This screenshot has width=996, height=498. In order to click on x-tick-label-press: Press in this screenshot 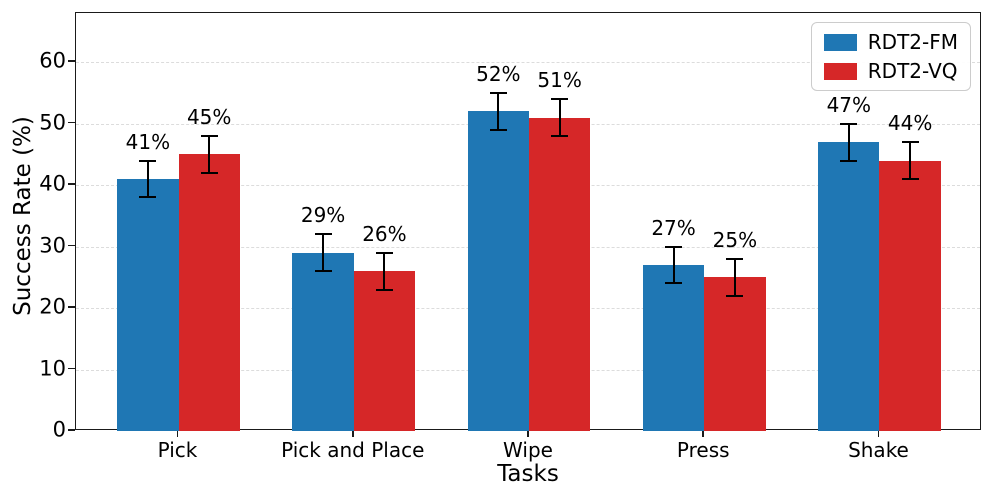, I will do `click(703, 450)`.